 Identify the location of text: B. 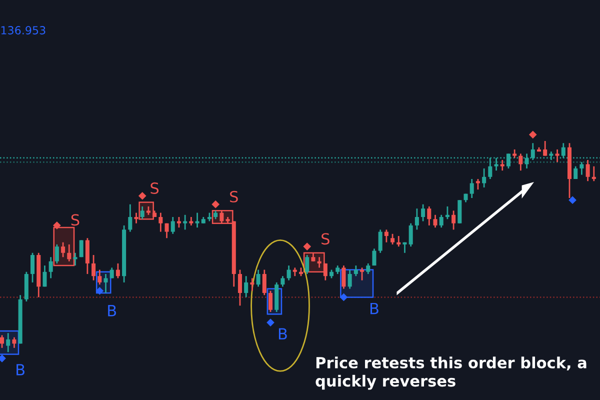
(20, 370).